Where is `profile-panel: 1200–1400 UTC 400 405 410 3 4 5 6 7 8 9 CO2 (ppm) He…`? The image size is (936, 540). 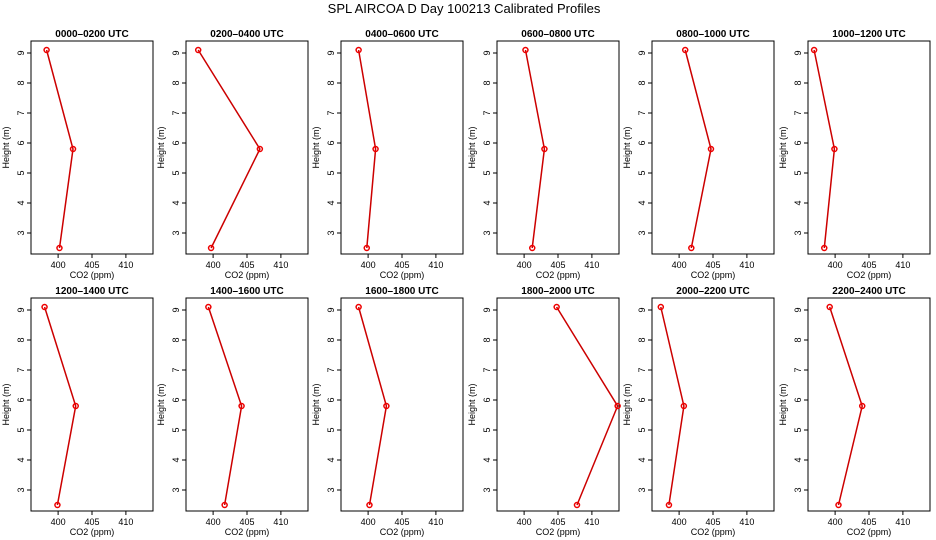 profile-panel: 1200–1400 UTC 400 405 410 3 4 5 6 7 8 9 CO2 (ppm) He… is located at coordinates (77, 411).